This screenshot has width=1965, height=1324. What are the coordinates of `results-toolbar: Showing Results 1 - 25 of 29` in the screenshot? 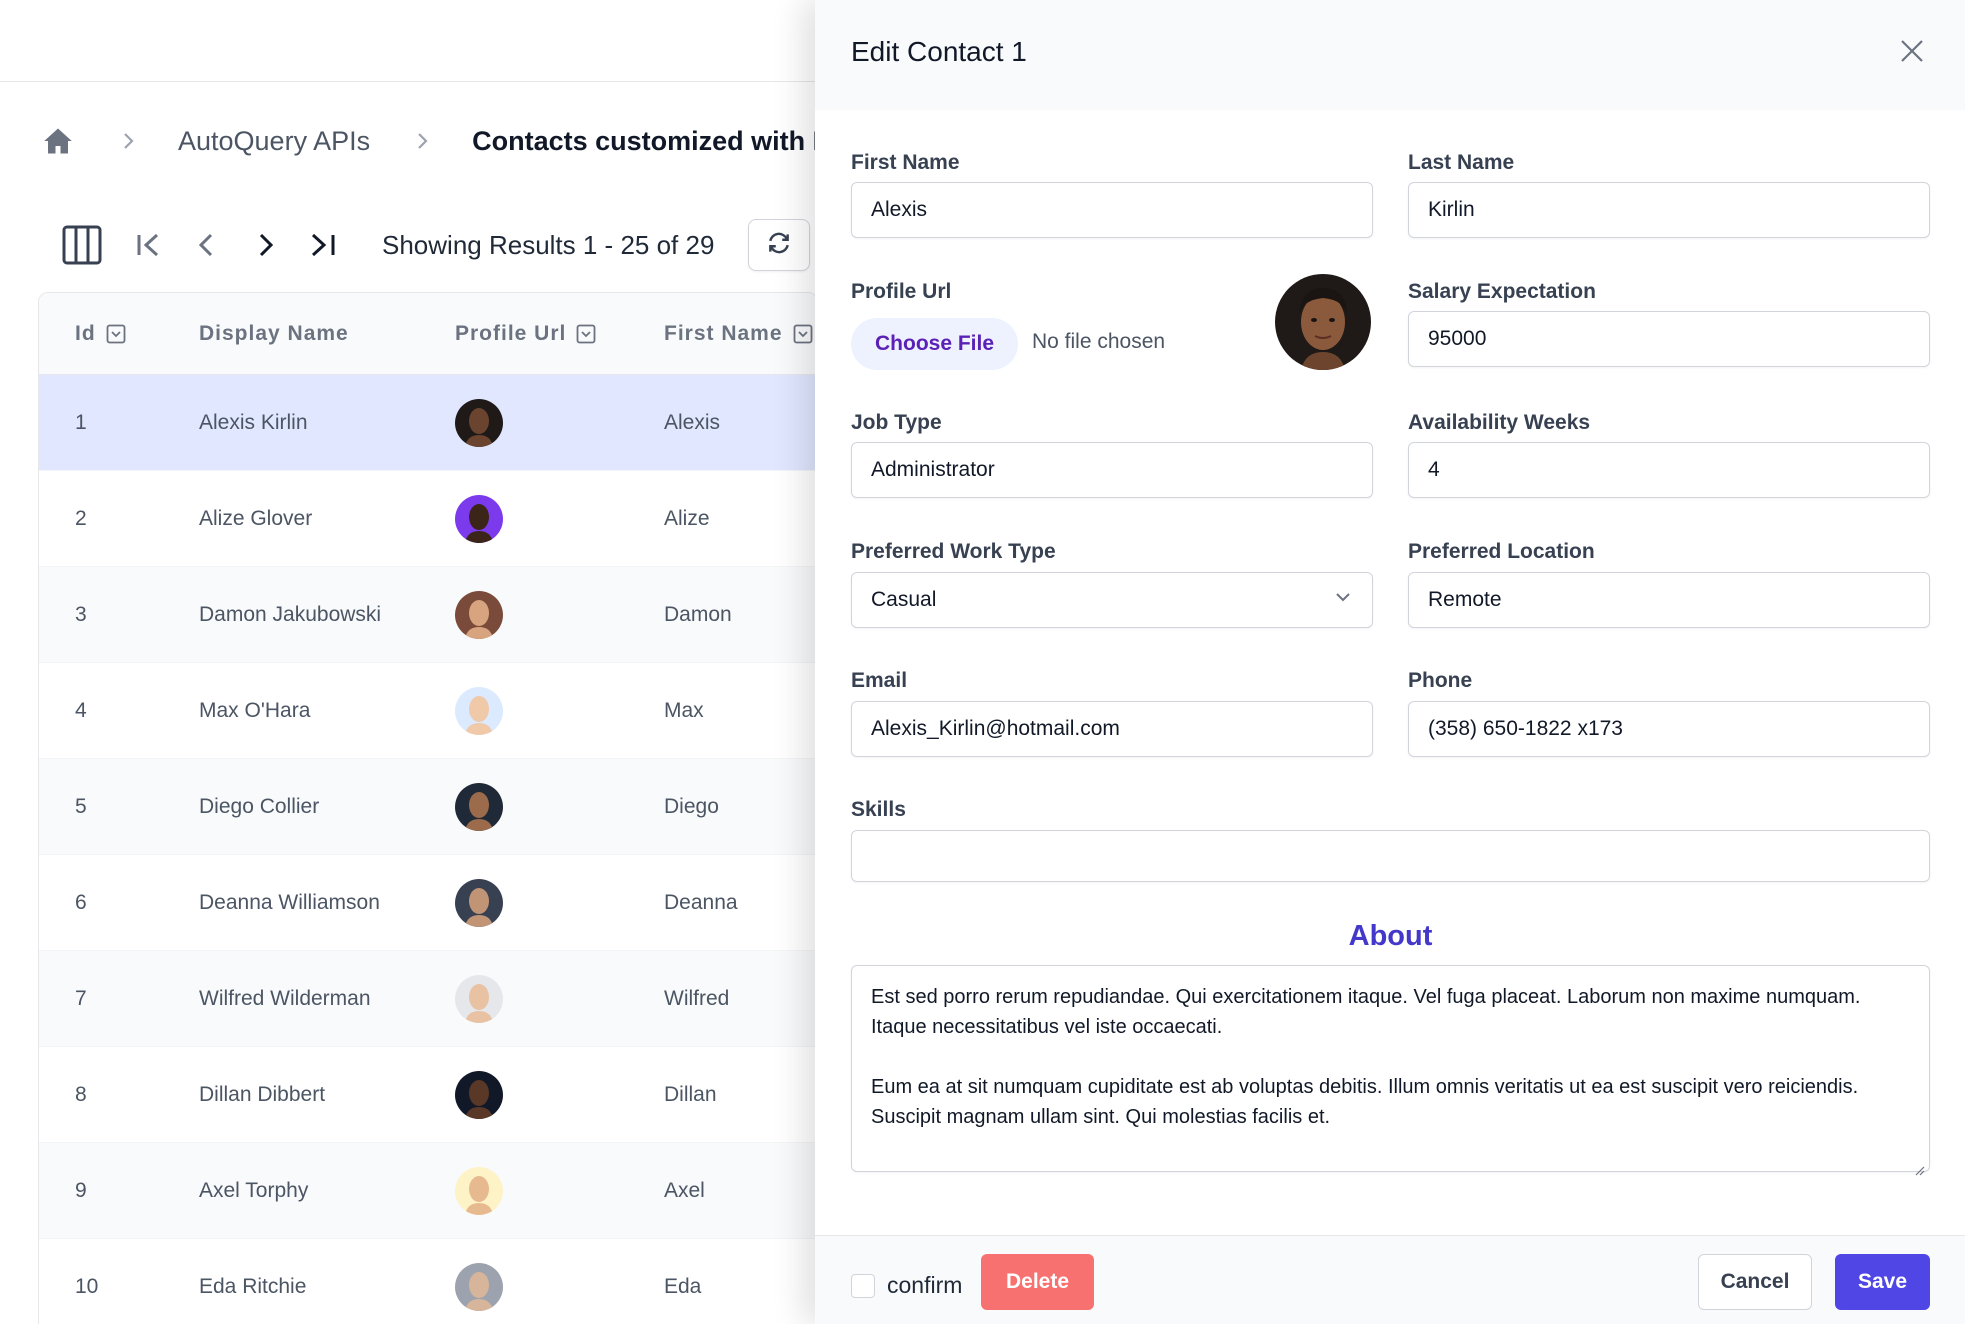 It's located at (434, 245).